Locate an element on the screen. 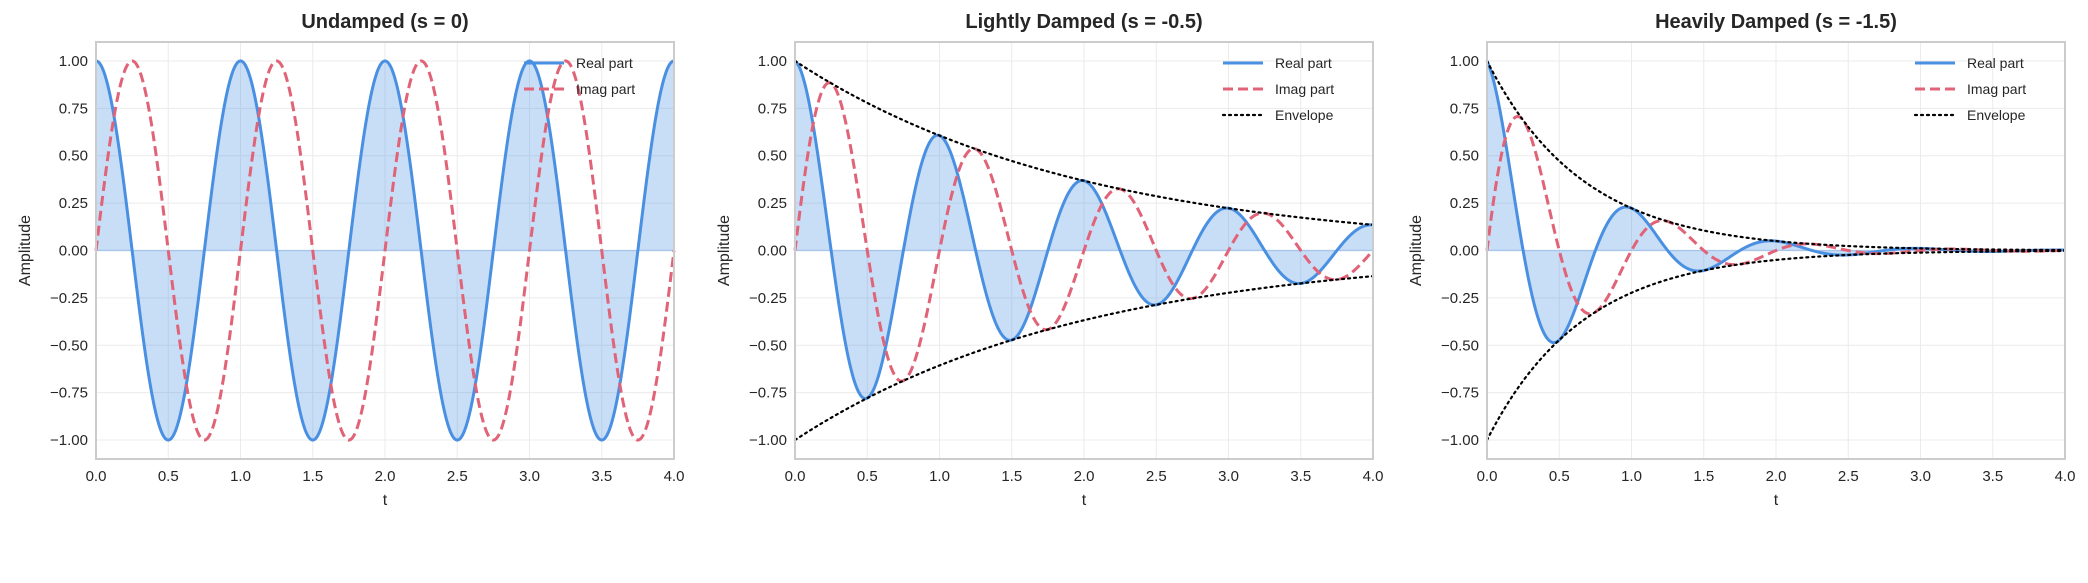  subplot-title: Lightly Damped (s = -0.5) is located at coordinates (1083, 22).